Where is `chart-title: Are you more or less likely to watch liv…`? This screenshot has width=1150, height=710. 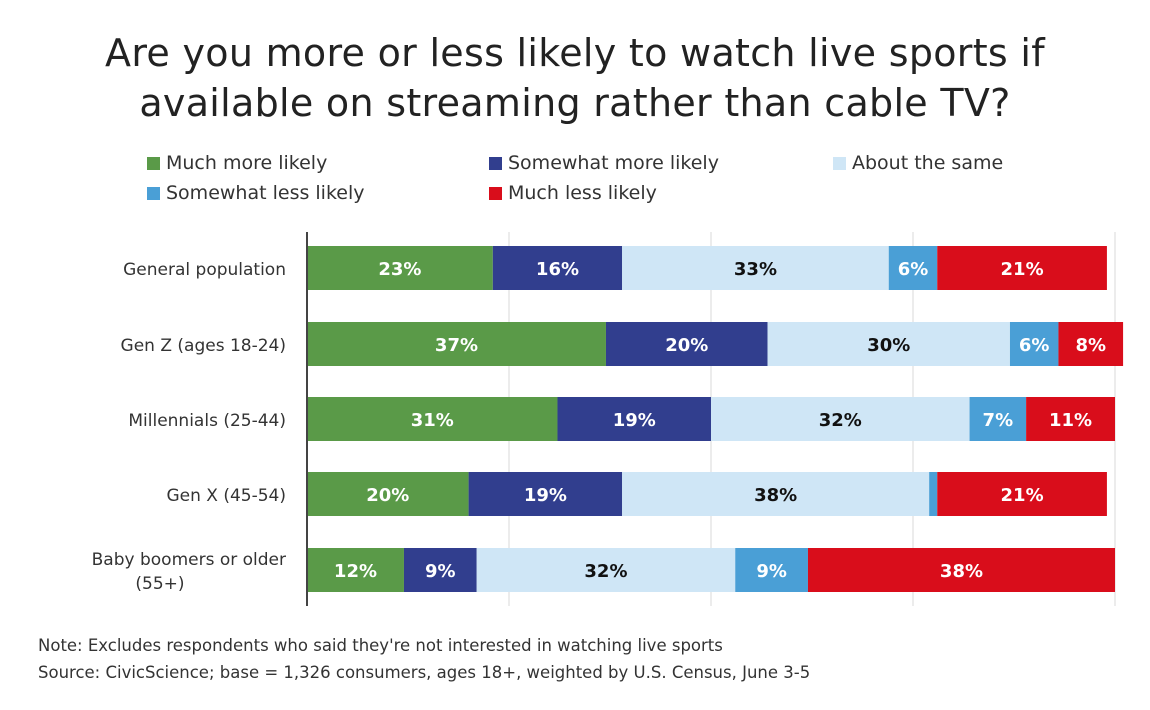
chart-title: Are you more or less likely to watch liv… is located at coordinates (575, 78).